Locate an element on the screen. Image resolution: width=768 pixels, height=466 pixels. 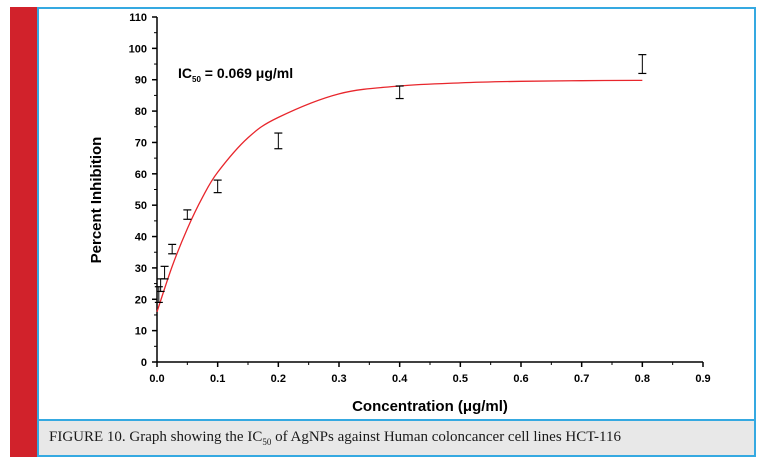
y-tick-label: 30 is located at coordinates (141, 269).